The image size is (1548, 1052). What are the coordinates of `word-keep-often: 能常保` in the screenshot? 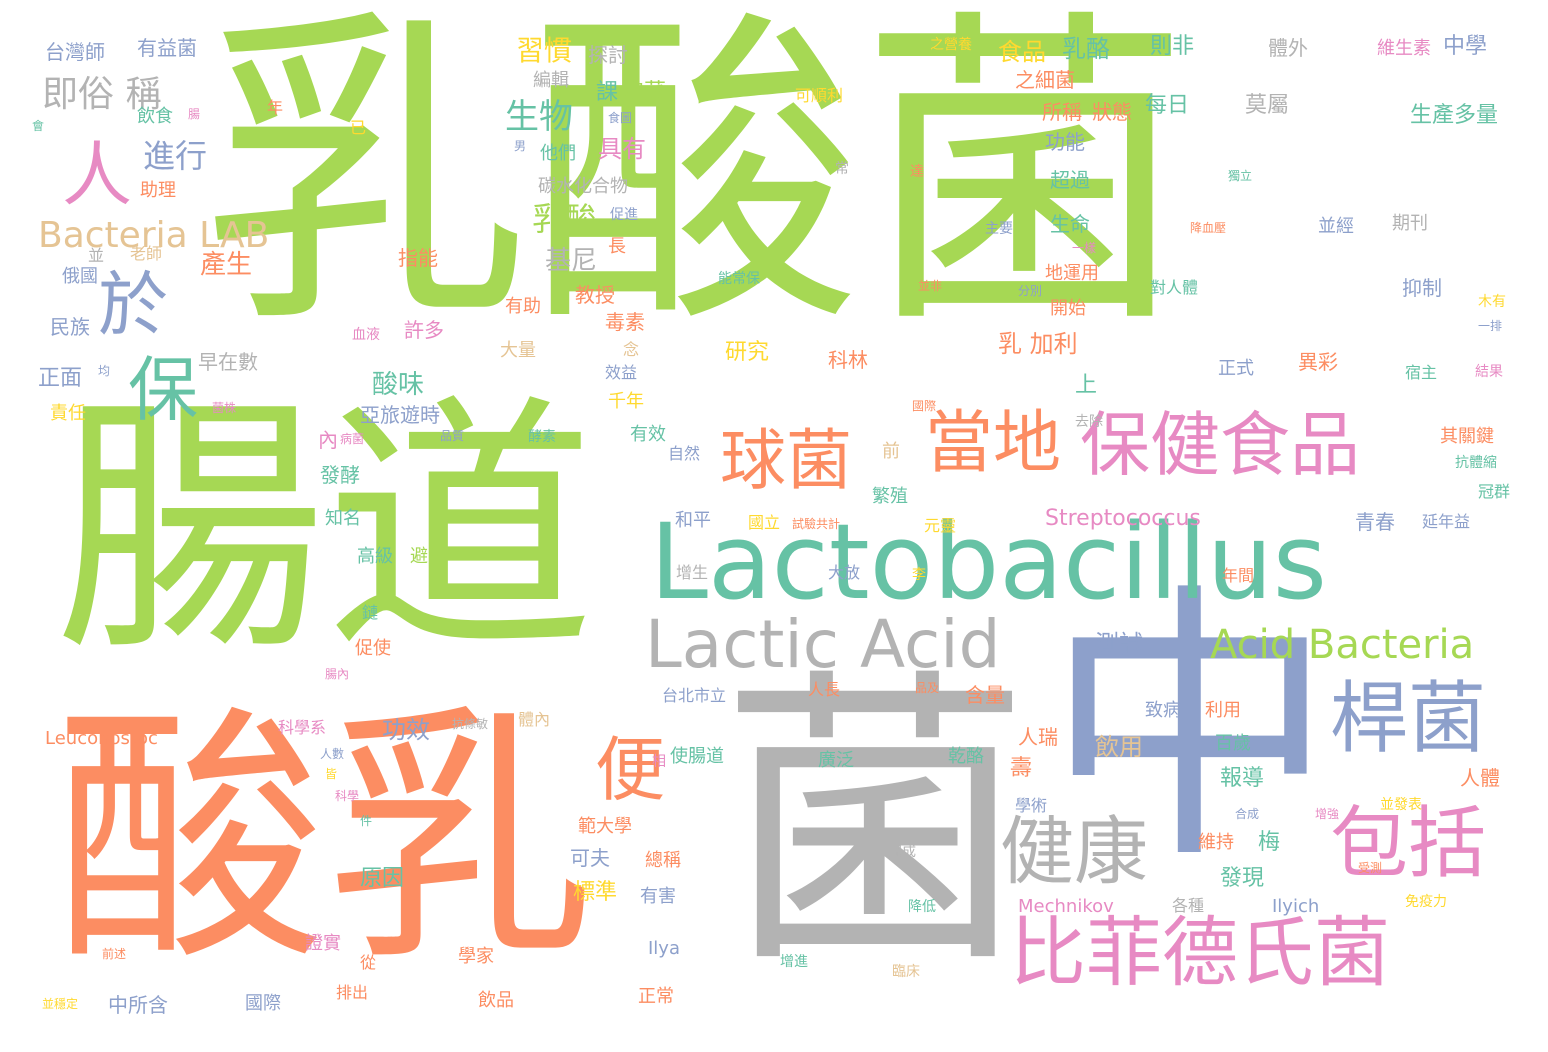 It's located at (739, 279).